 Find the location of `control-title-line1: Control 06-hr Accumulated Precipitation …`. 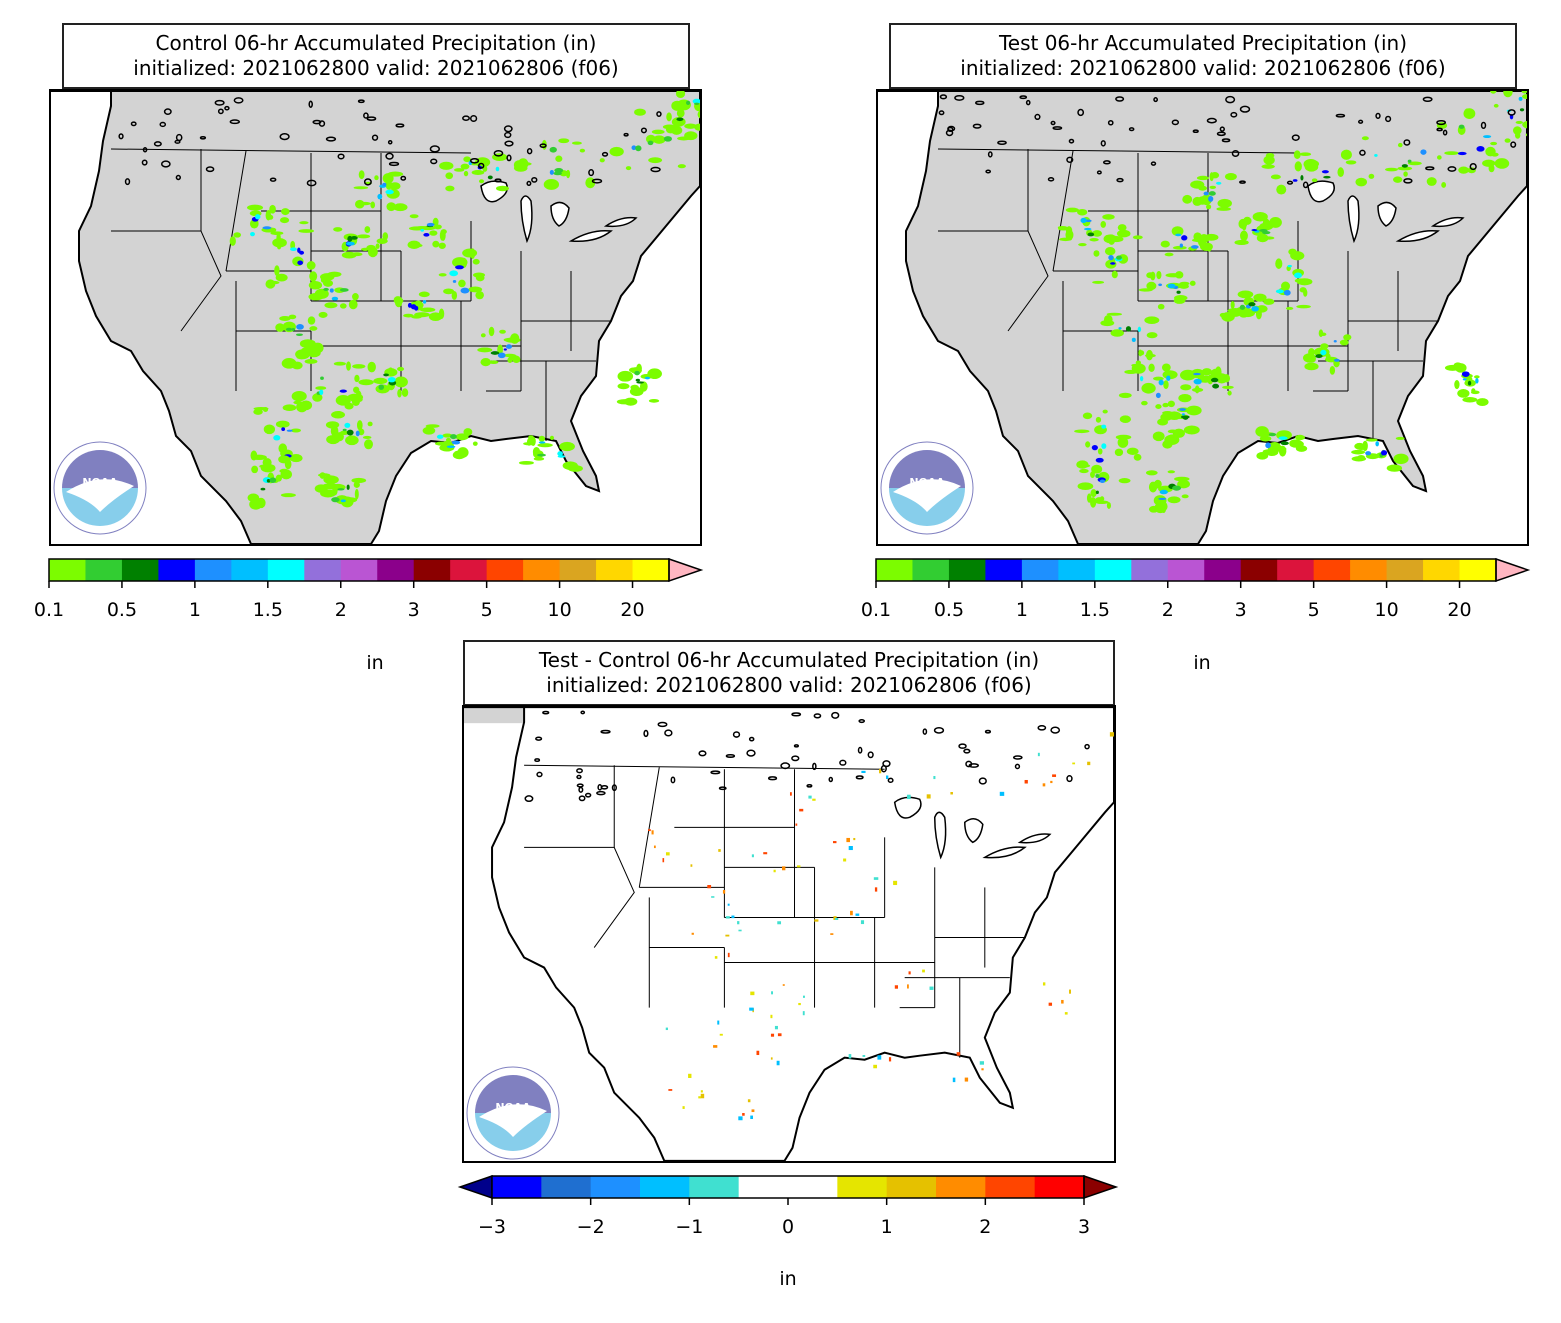

control-title-line1: Control 06-hr Accumulated Precipitation … is located at coordinates (376, 43).